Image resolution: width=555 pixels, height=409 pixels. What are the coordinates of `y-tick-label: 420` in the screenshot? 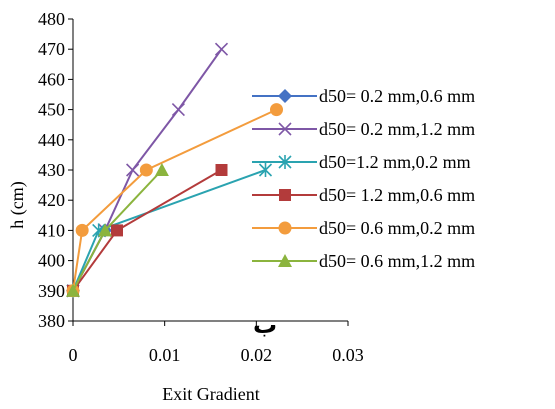 It's located at (51, 200).